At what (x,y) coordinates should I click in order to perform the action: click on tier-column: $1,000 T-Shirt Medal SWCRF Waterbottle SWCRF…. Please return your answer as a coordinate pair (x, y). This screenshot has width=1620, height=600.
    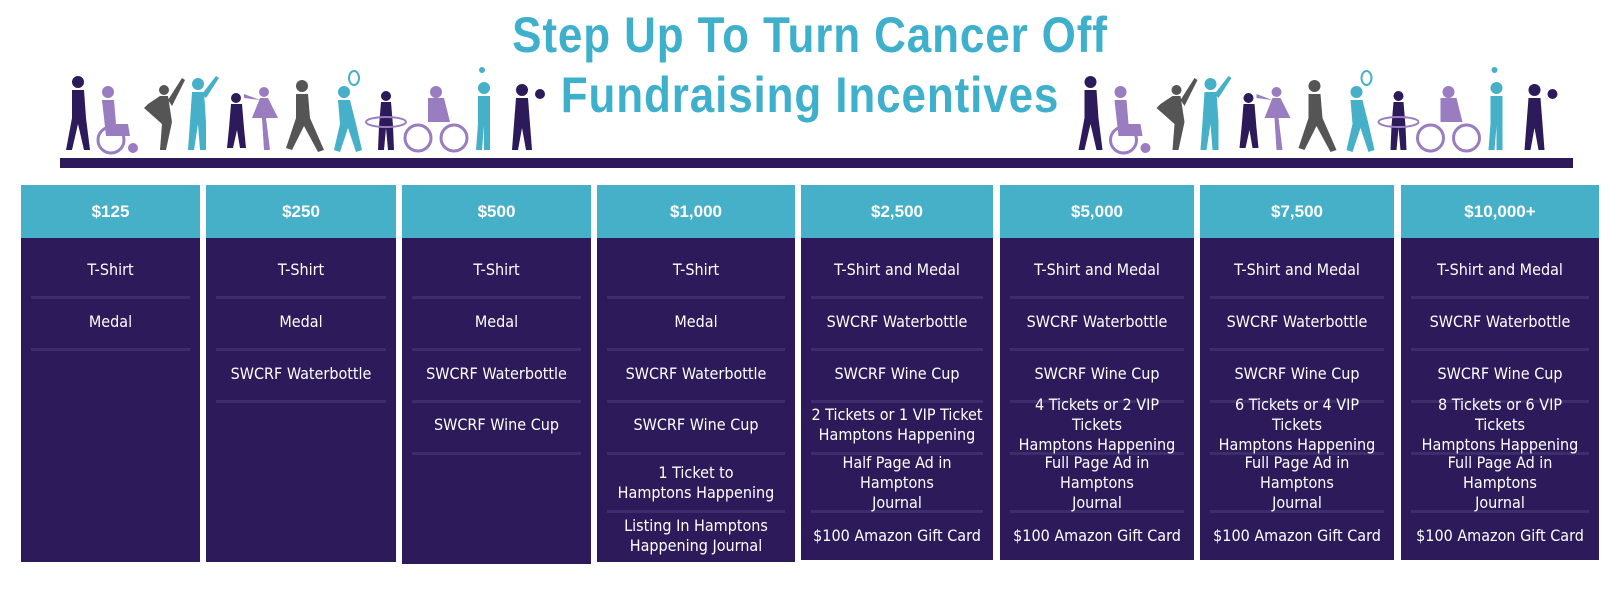
    Looking at the image, I should click on (696, 373).